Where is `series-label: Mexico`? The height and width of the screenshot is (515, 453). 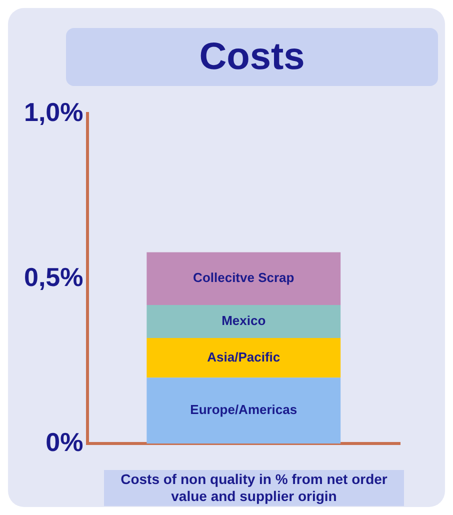 series-label: Mexico is located at coordinates (244, 320).